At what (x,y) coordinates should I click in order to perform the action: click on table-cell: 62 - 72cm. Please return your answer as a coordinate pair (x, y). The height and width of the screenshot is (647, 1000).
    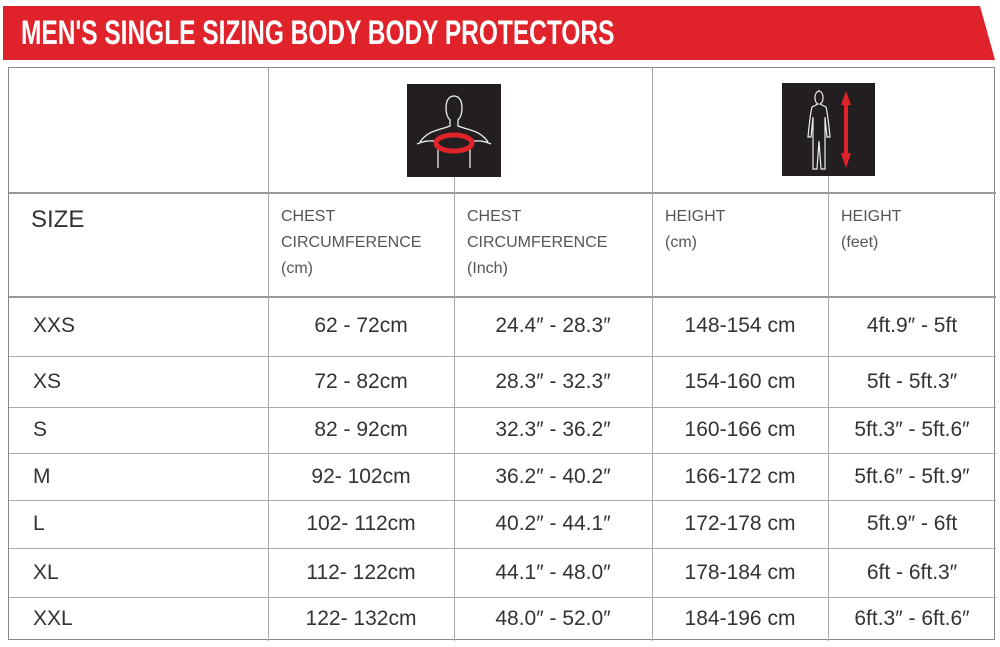
    Looking at the image, I should click on (361, 325).